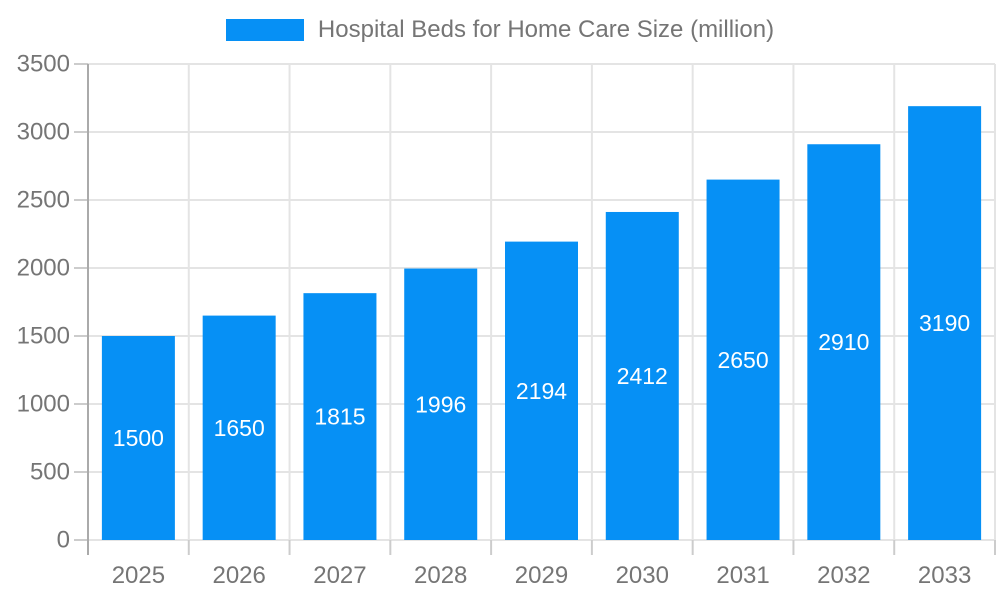 Image resolution: width=1000 pixels, height=600 pixels. I want to click on bar-value-label: 1815, so click(339, 417).